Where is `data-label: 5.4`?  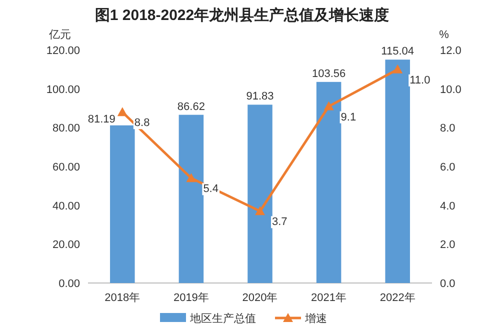 data-label: 5.4 is located at coordinates (210, 189).